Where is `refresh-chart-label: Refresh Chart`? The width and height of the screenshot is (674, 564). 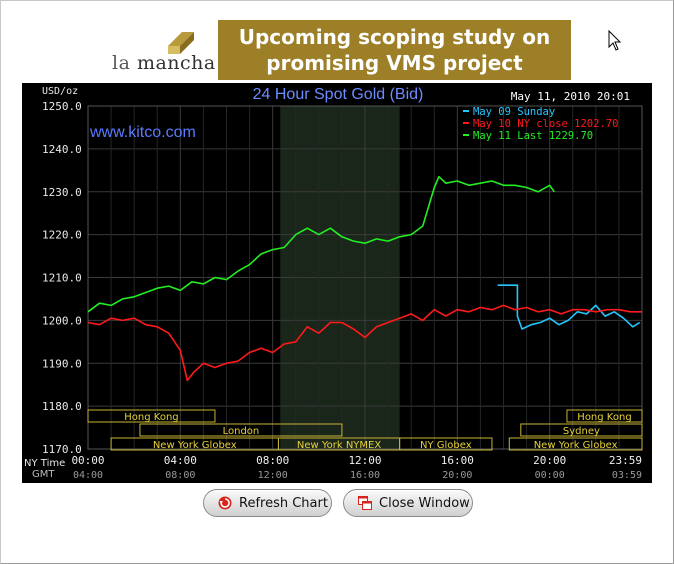 refresh-chart-label: Refresh Chart is located at coordinates (283, 503).